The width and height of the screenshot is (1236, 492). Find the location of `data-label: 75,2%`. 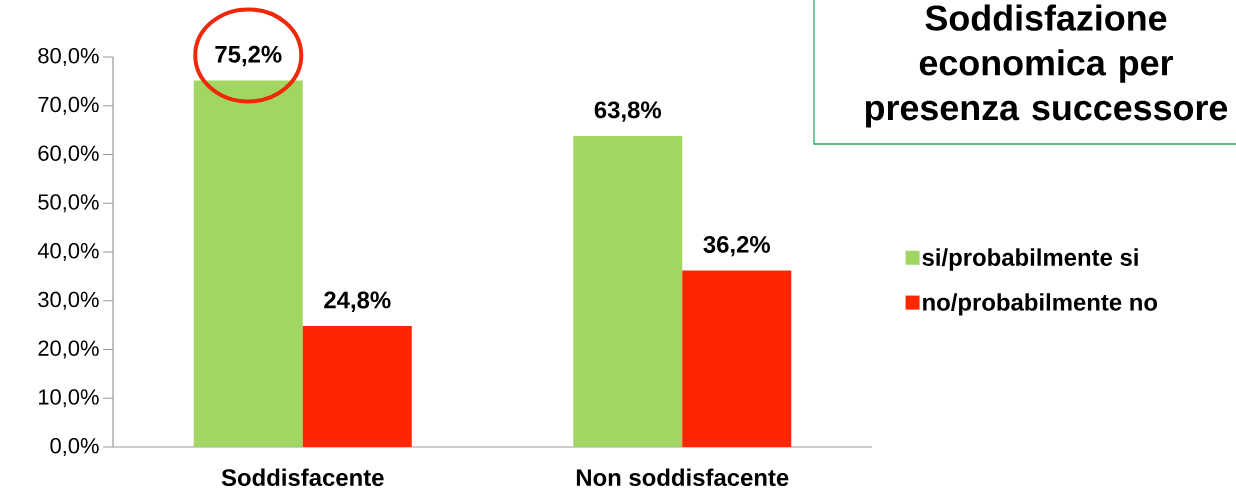

data-label: 75,2% is located at coordinates (248, 56).